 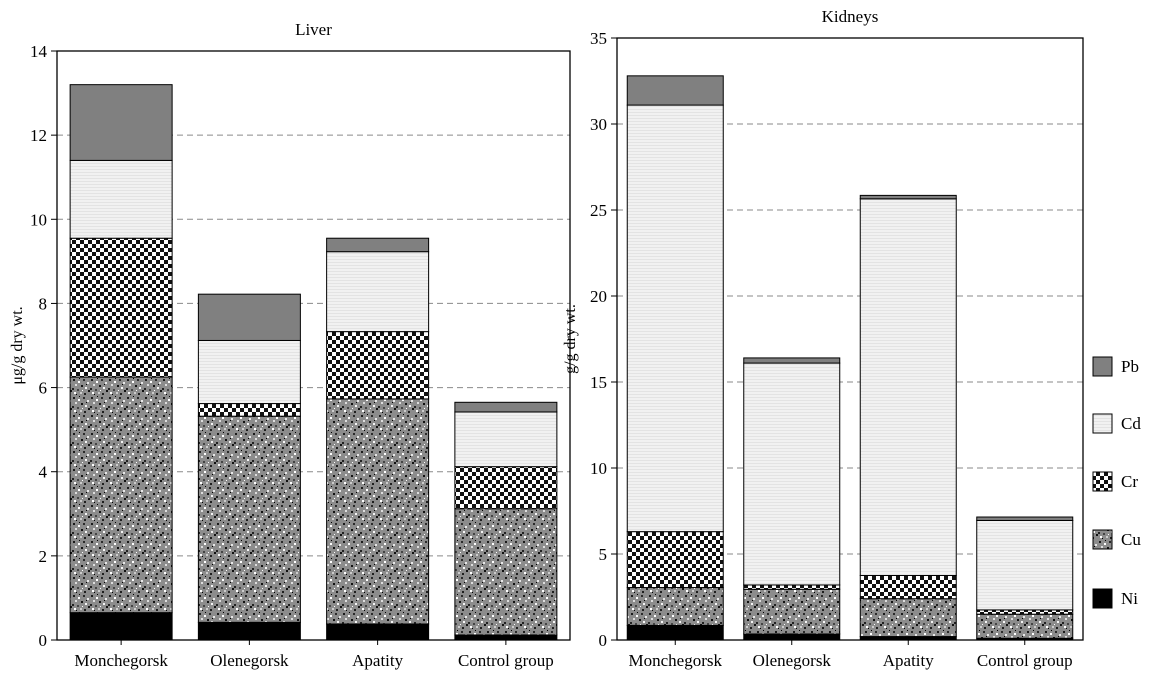 I want to click on legend-swatch-cr, so click(x=1102, y=481).